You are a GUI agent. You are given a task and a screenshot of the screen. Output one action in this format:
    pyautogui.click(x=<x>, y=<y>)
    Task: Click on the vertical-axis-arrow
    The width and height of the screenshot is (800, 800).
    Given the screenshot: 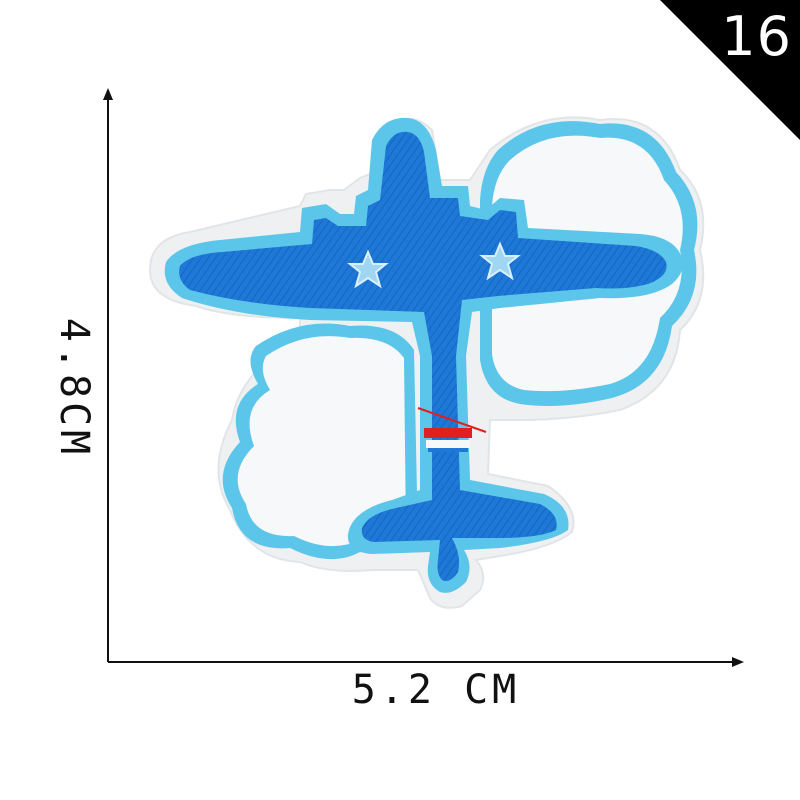 What is the action you would take?
    pyautogui.click(x=108, y=94)
    